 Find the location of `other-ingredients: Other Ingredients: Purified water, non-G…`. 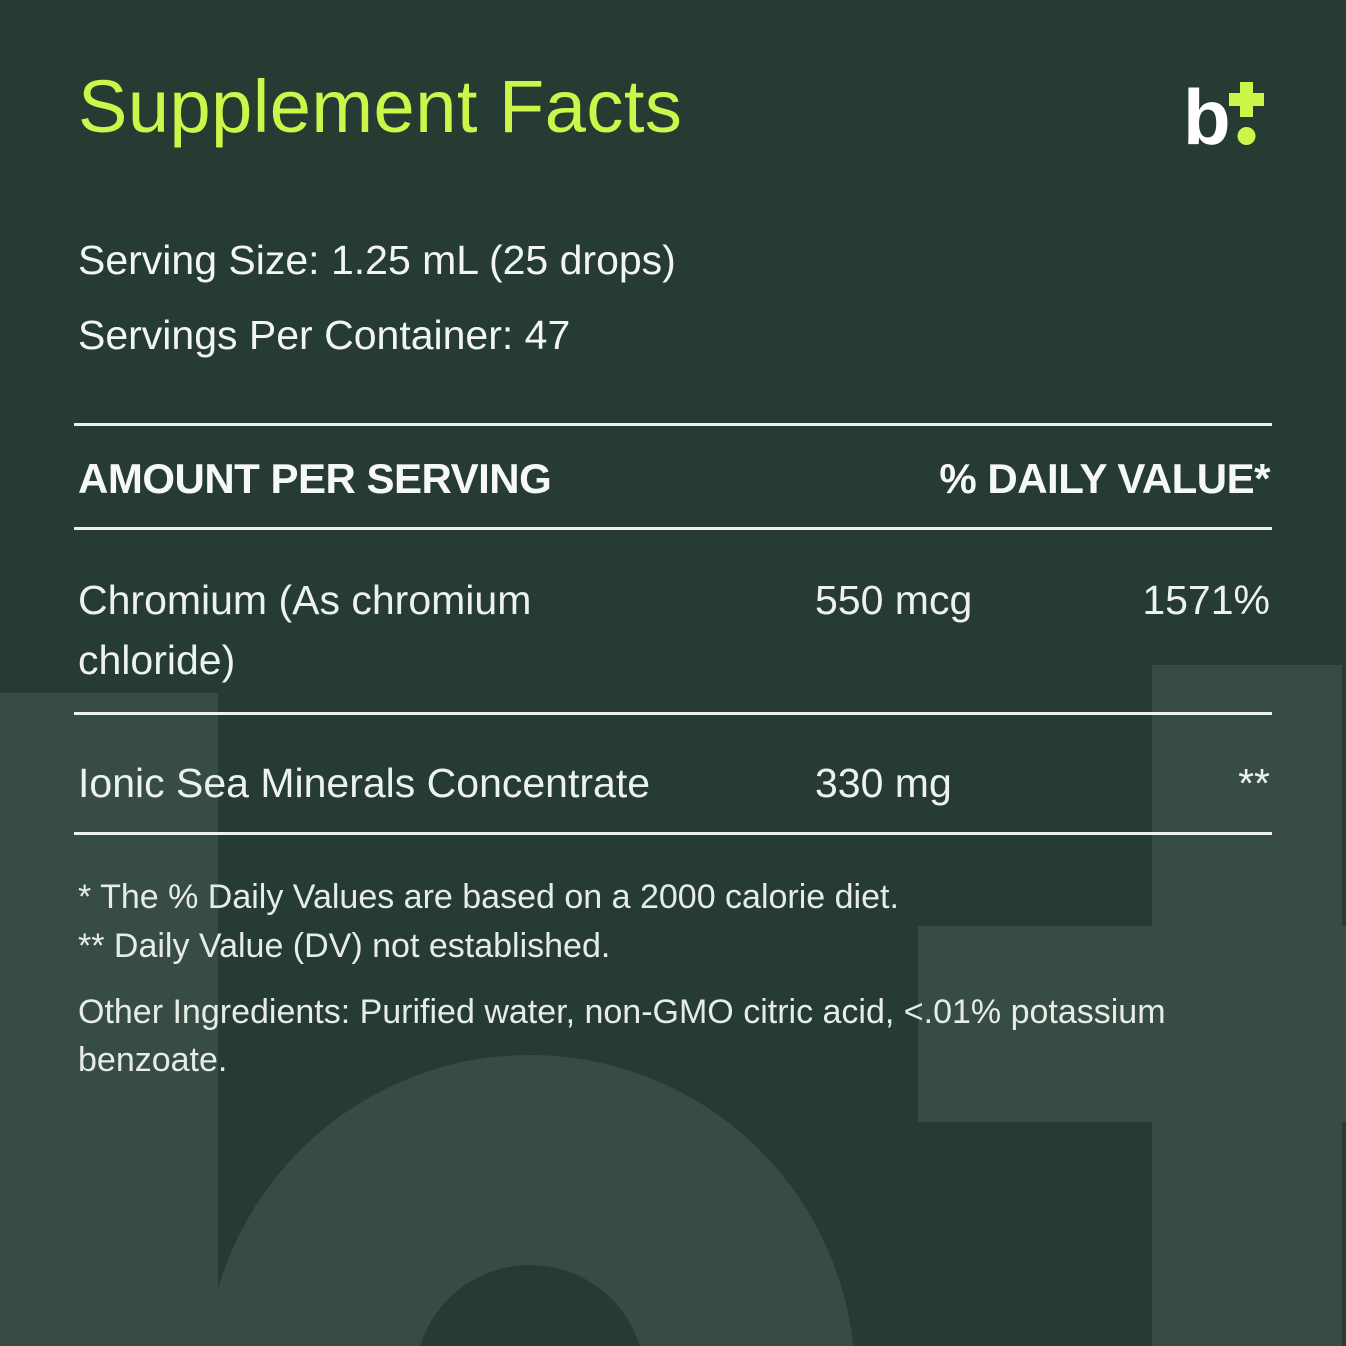

other-ingredients: Other Ingredients: Purified water, non-G… is located at coordinates (622, 1036).